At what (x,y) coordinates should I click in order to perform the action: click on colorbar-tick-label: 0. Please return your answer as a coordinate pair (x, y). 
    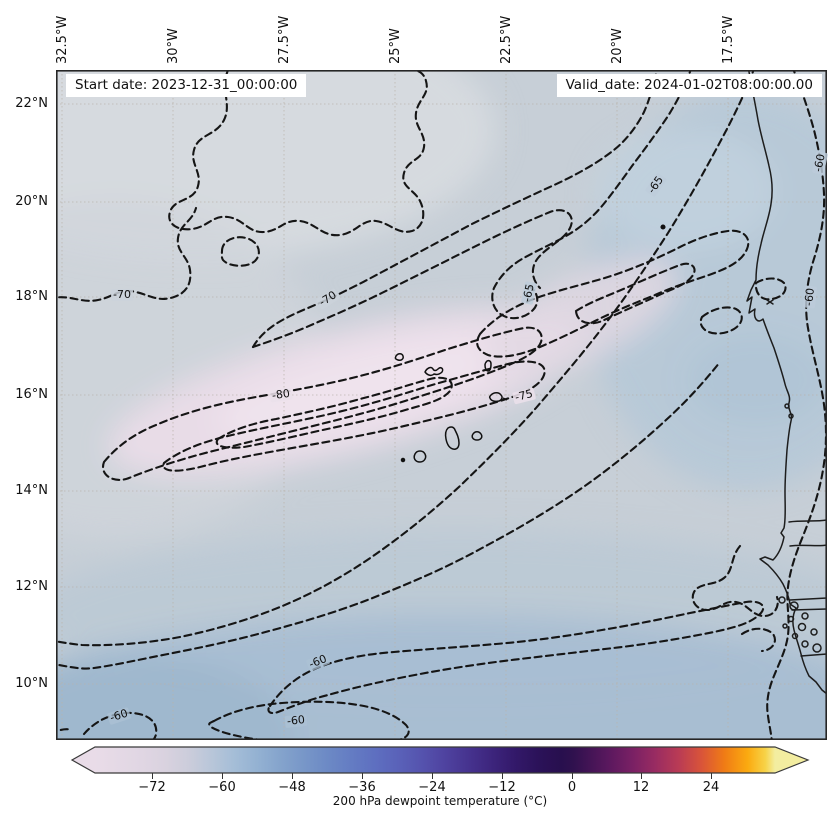
    Looking at the image, I should click on (572, 787).